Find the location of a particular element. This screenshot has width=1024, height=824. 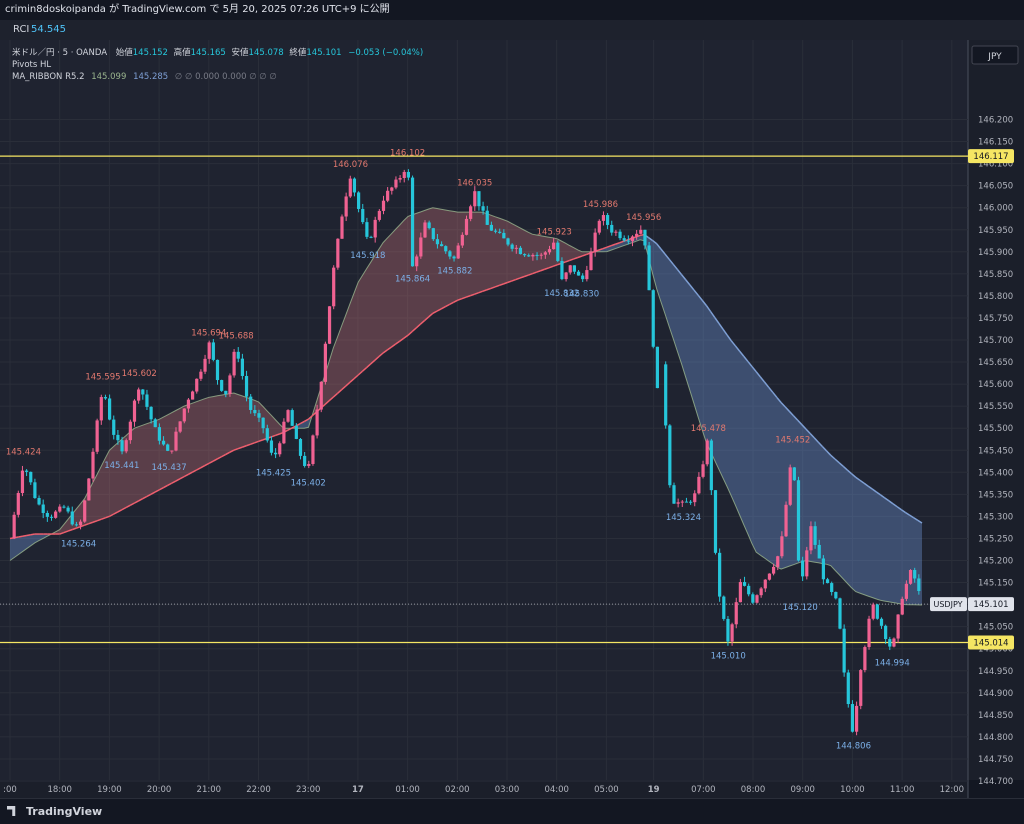

y-tick-label: 145.200 is located at coordinates (995, 562).